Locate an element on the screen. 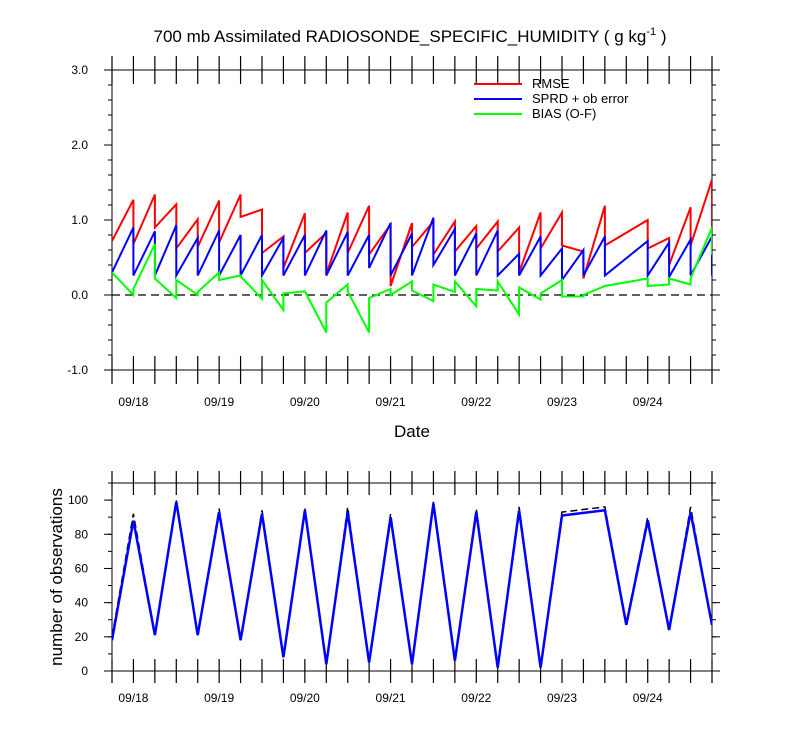 The width and height of the screenshot is (800, 750). y-tick-label: 80 is located at coordinates (82, 534).